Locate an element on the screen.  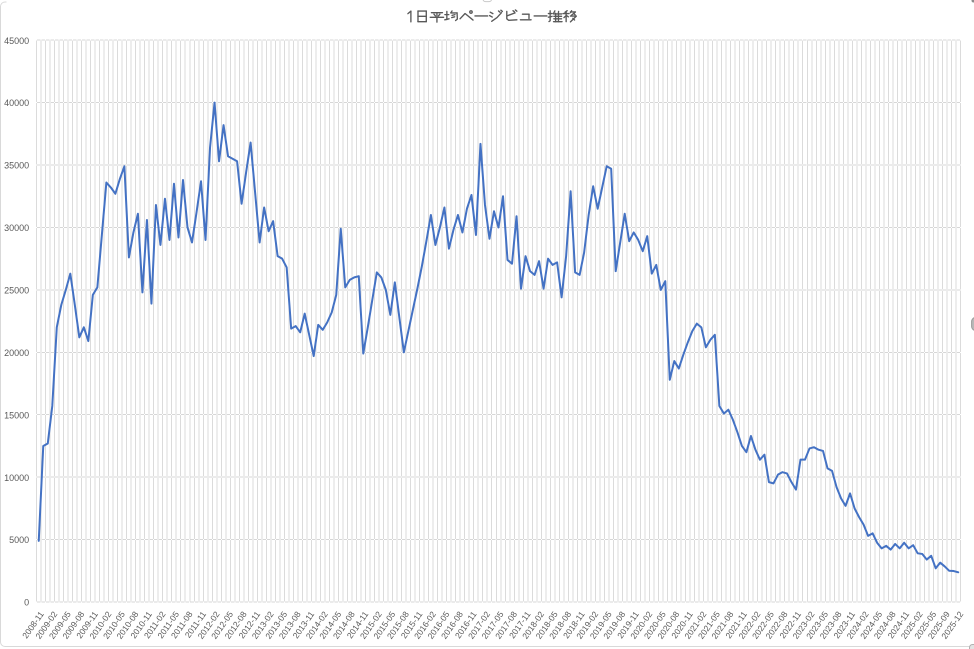
svg-text: 15000 is located at coordinates (16, 415).